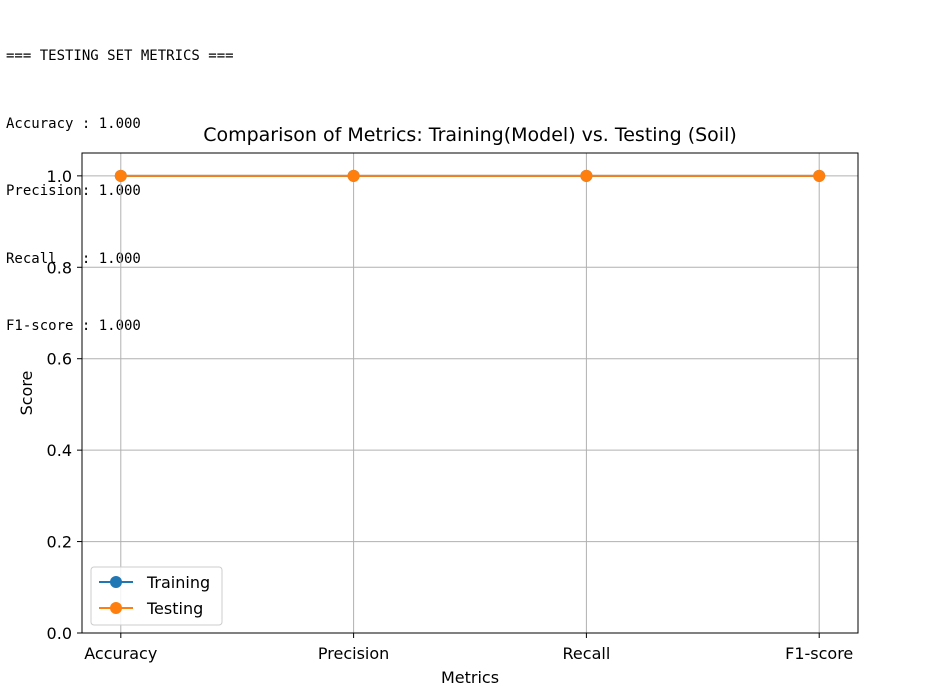 The image size is (933, 697). What do you see at coordinates (587, 653) in the screenshot?
I see `x-tick-label: Recall` at bounding box center [587, 653].